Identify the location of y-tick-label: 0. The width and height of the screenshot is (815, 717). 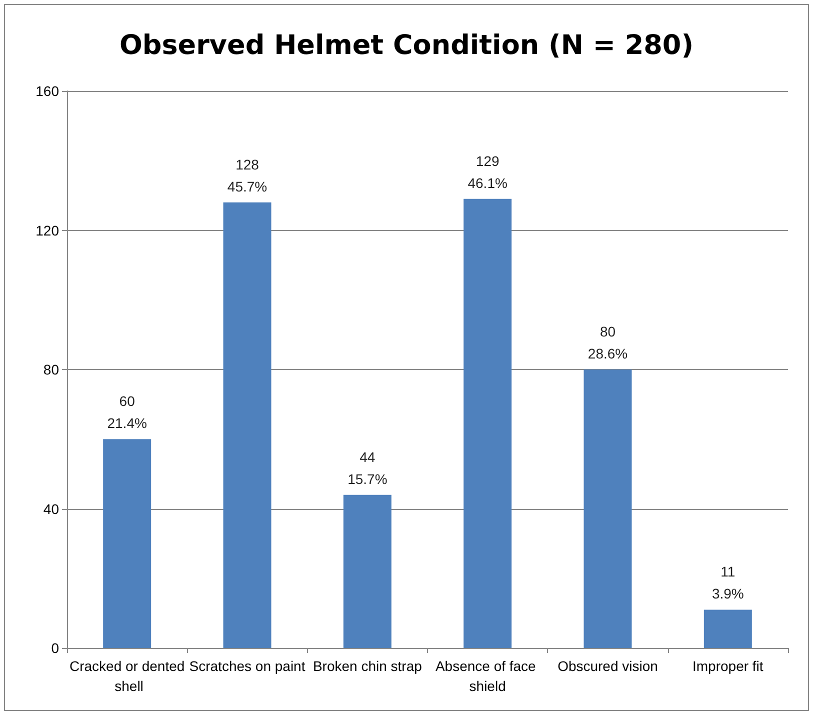
(55, 648).